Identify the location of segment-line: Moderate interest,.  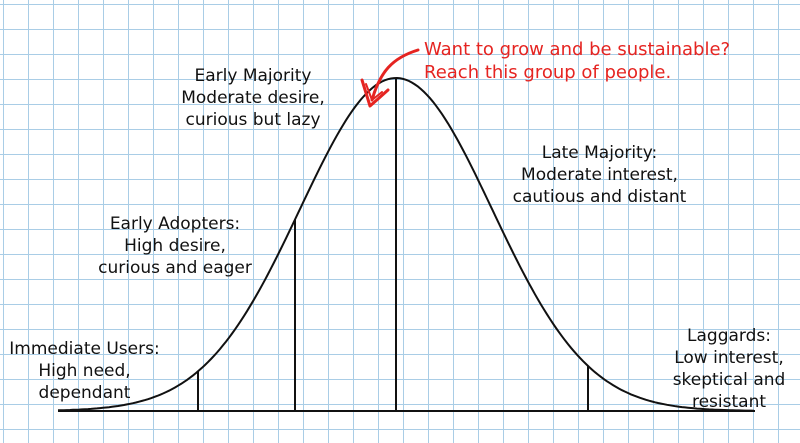
(599, 175).